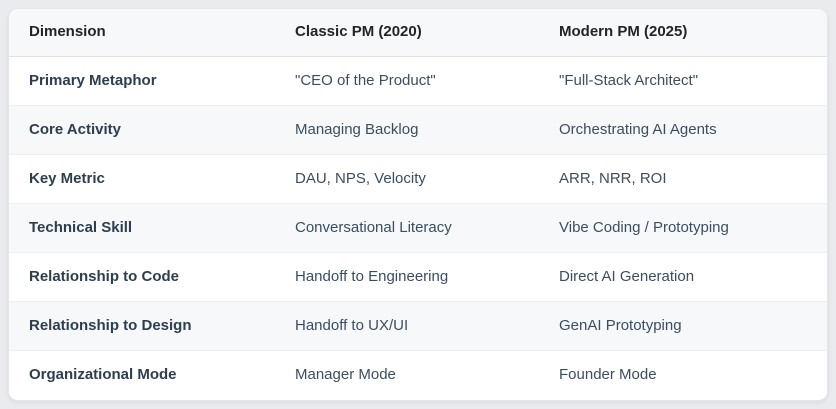 The height and width of the screenshot is (409, 836). I want to click on column-header-classic-pm: Classic PM (2020), so click(358, 32).